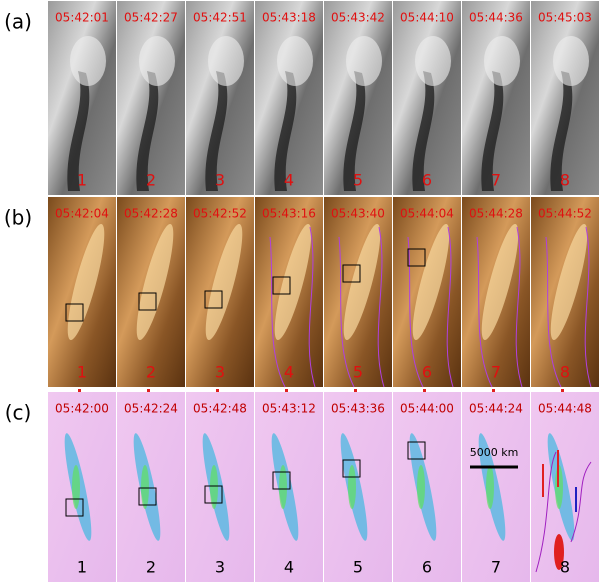  Describe the element at coordinates (151, 214) in the screenshot. I see `timestamp: 05:42:28` at that location.